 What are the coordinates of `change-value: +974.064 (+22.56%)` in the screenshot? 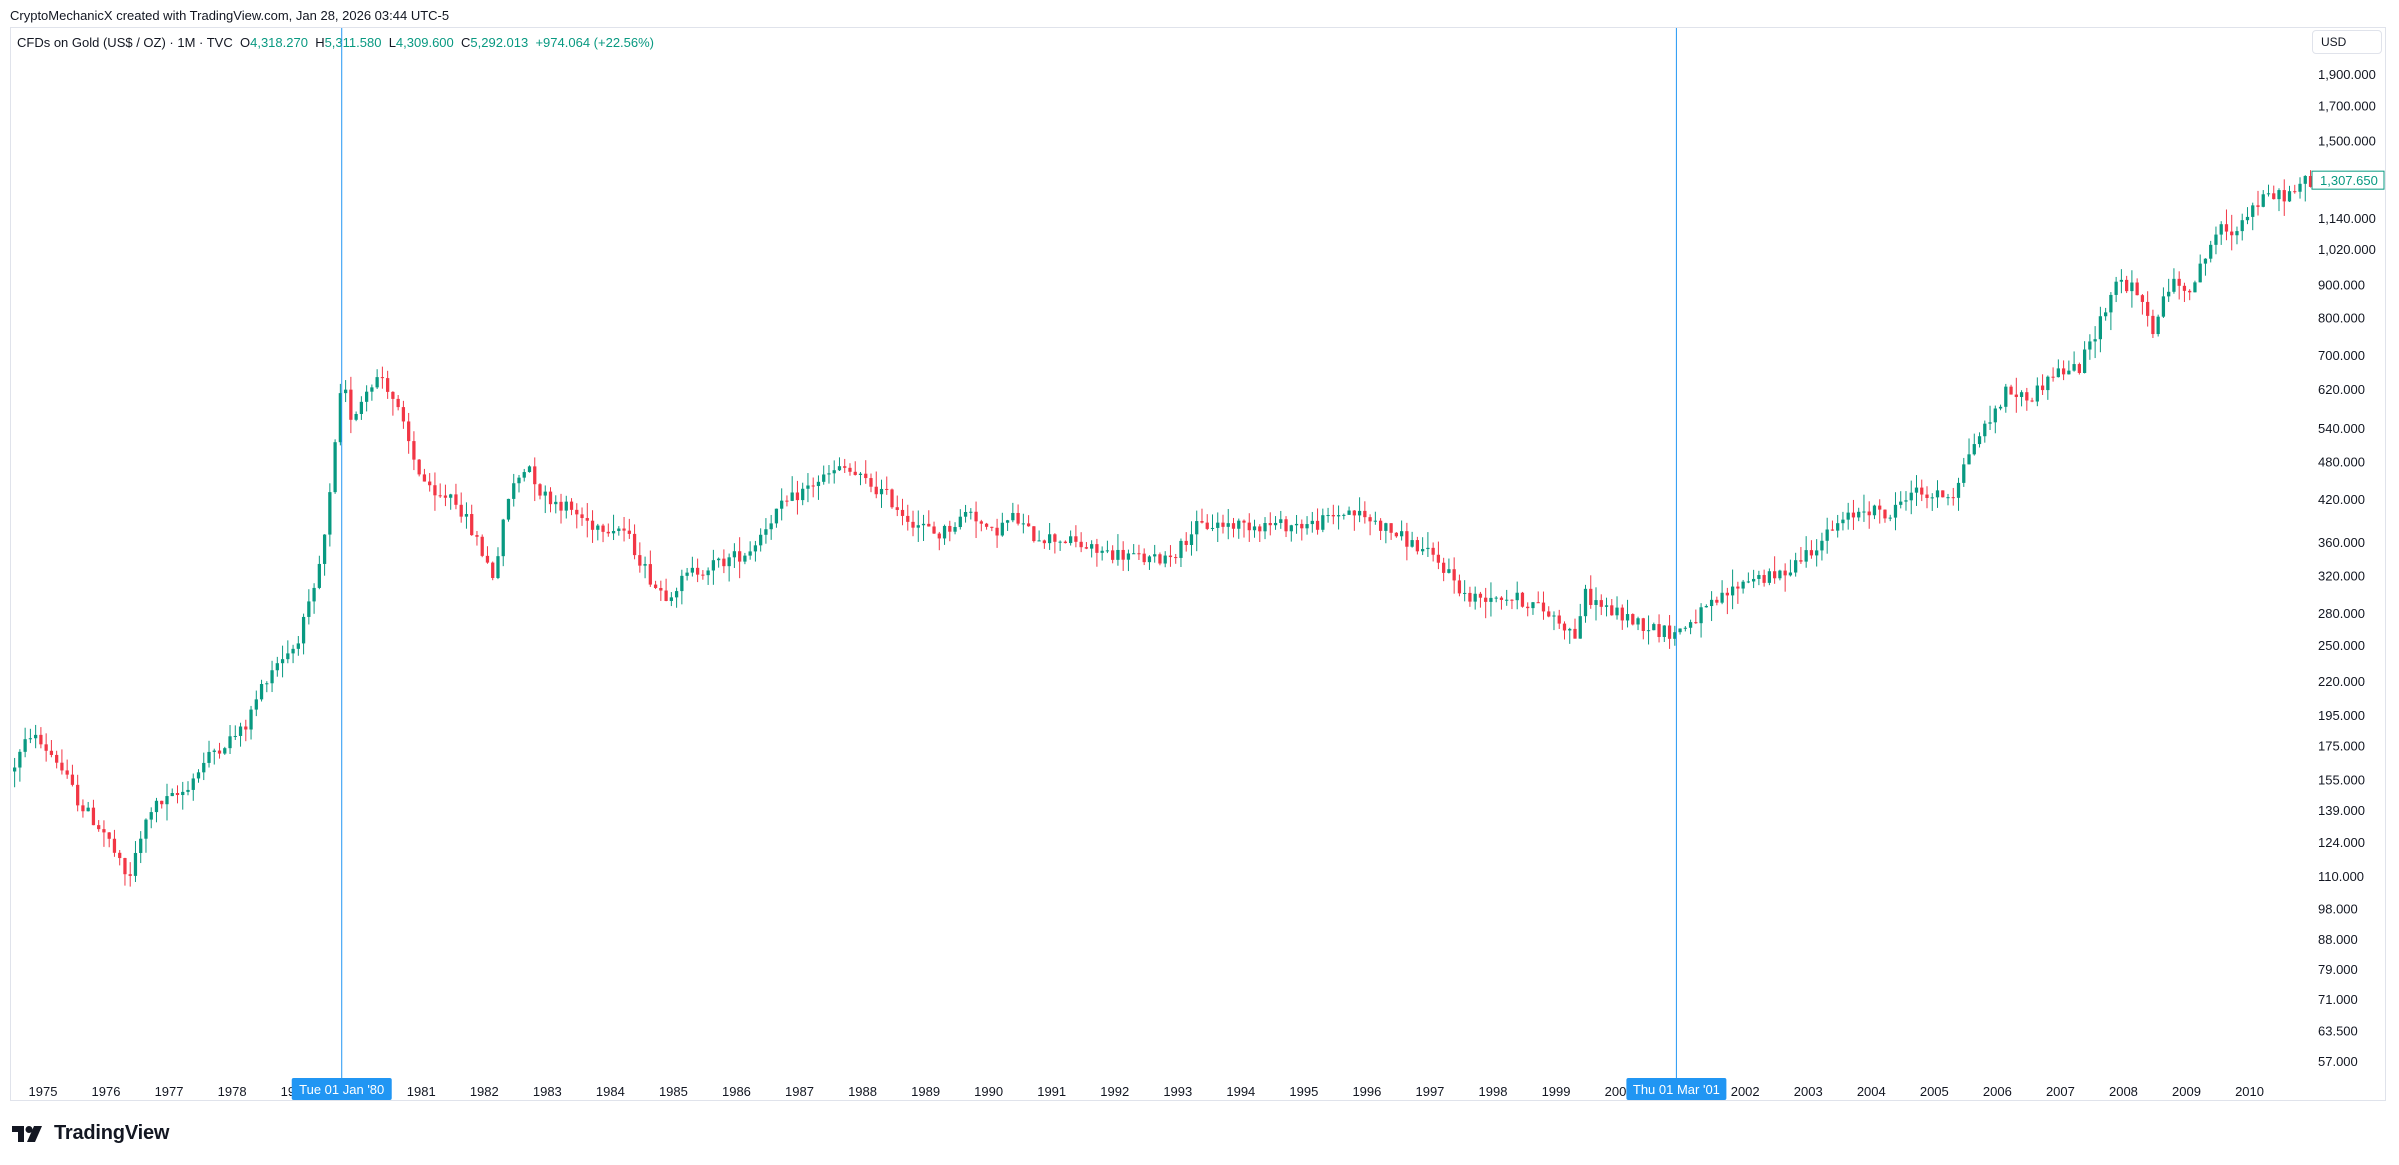 It's located at (595, 42).